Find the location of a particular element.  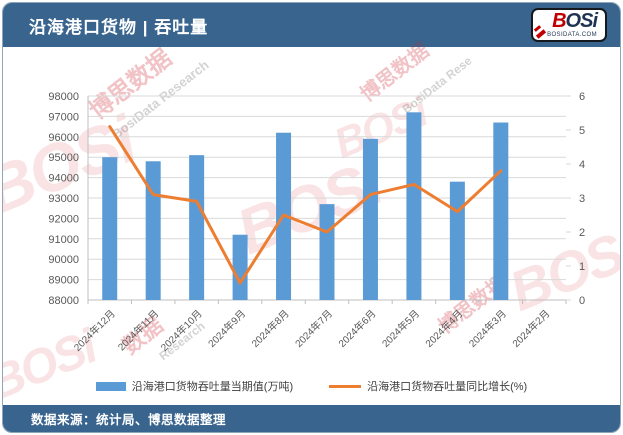

legend-label-bar: 沿海港口货物吞吐量当期值(万吨) is located at coordinates (212, 387).